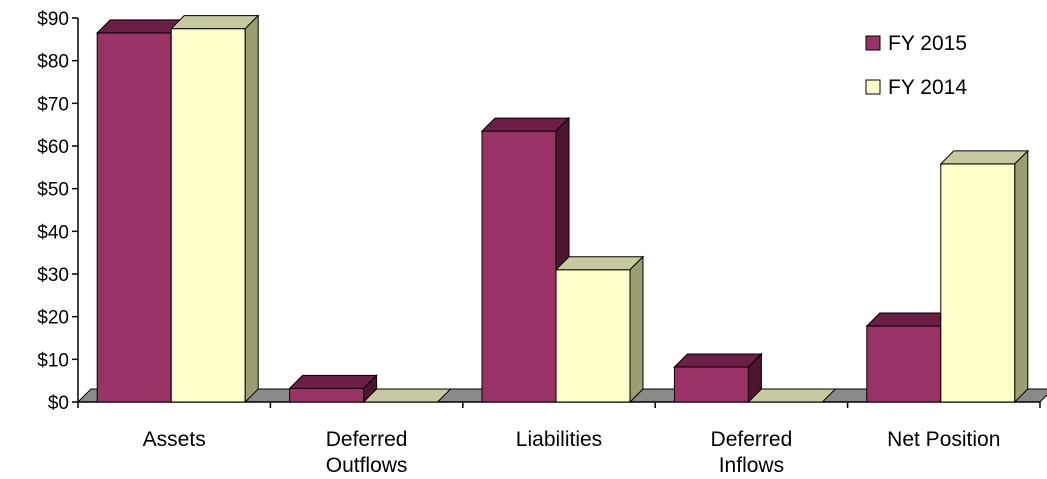 Image resolution: width=1047 pixels, height=479 pixels. What do you see at coordinates (559, 439) in the screenshot?
I see `x-tick-label: Liabilities` at bounding box center [559, 439].